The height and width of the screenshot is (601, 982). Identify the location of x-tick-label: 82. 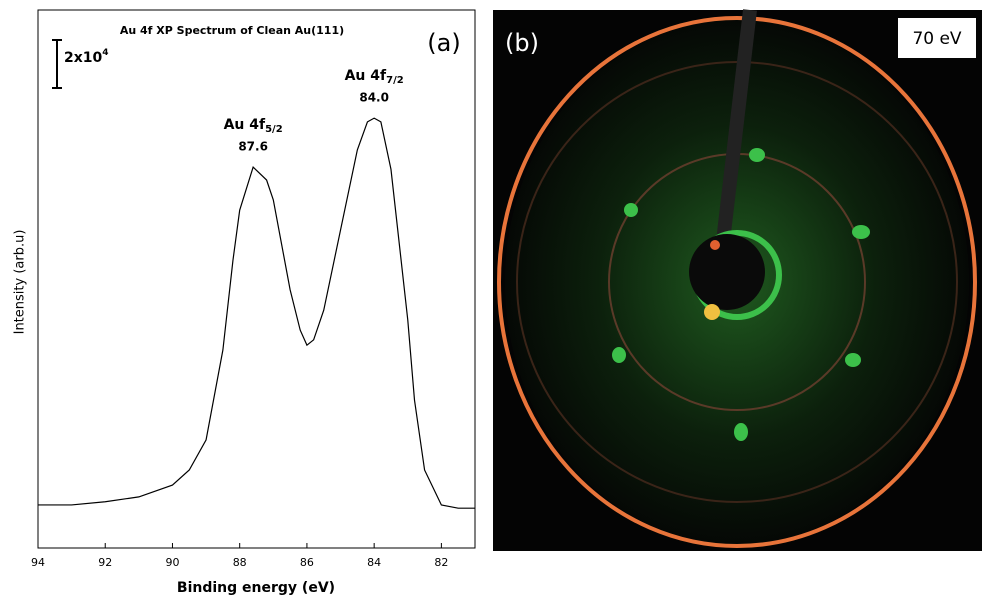
(441, 562).